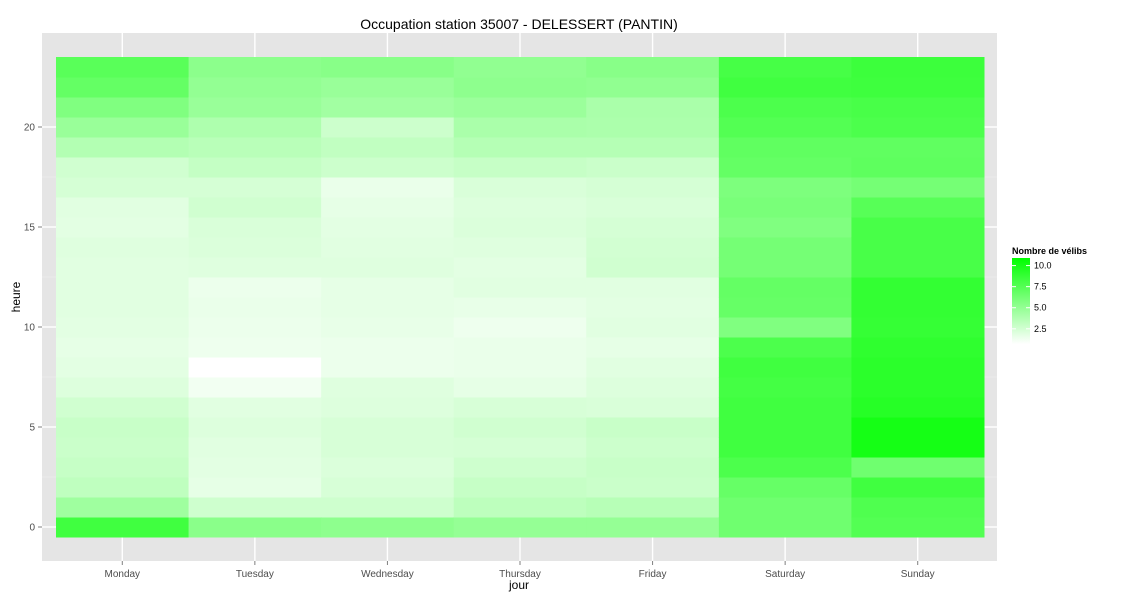 This screenshot has height=600, width=1125. What do you see at coordinates (32, 428) in the screenshot?
I see `y-tick-label: 5` at bounding box center [32, 428].